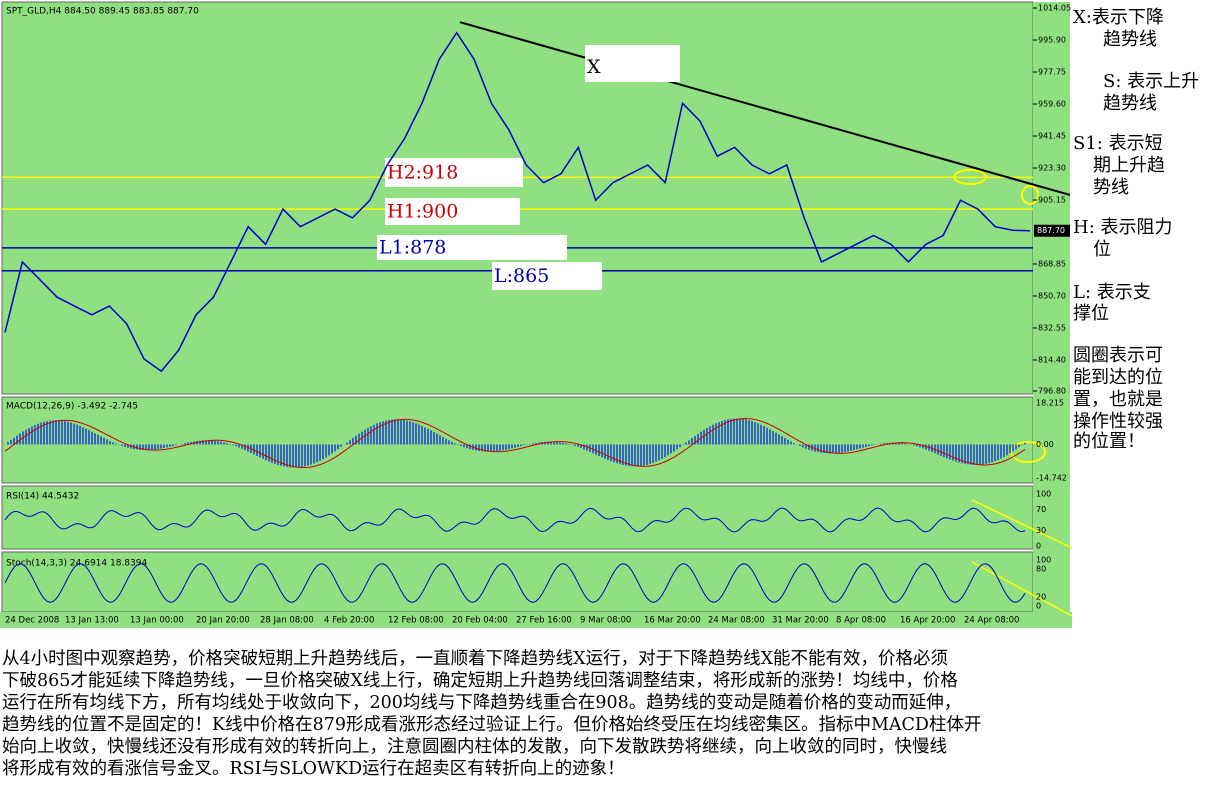 Image resolution: width=1218 pixels, height=808 pixels. Describe the element at coordinates (42, 497) in the screenshot. I see `rsi-label: RSI(14) 44.5432` at that location.